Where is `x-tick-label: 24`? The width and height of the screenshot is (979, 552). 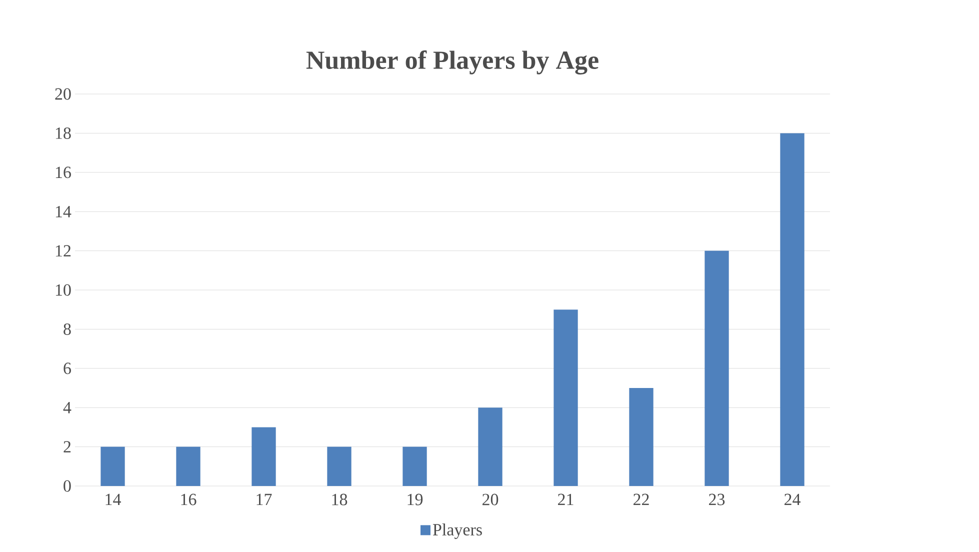
x-tick-label: 24 is located at coordinates (792, 500).